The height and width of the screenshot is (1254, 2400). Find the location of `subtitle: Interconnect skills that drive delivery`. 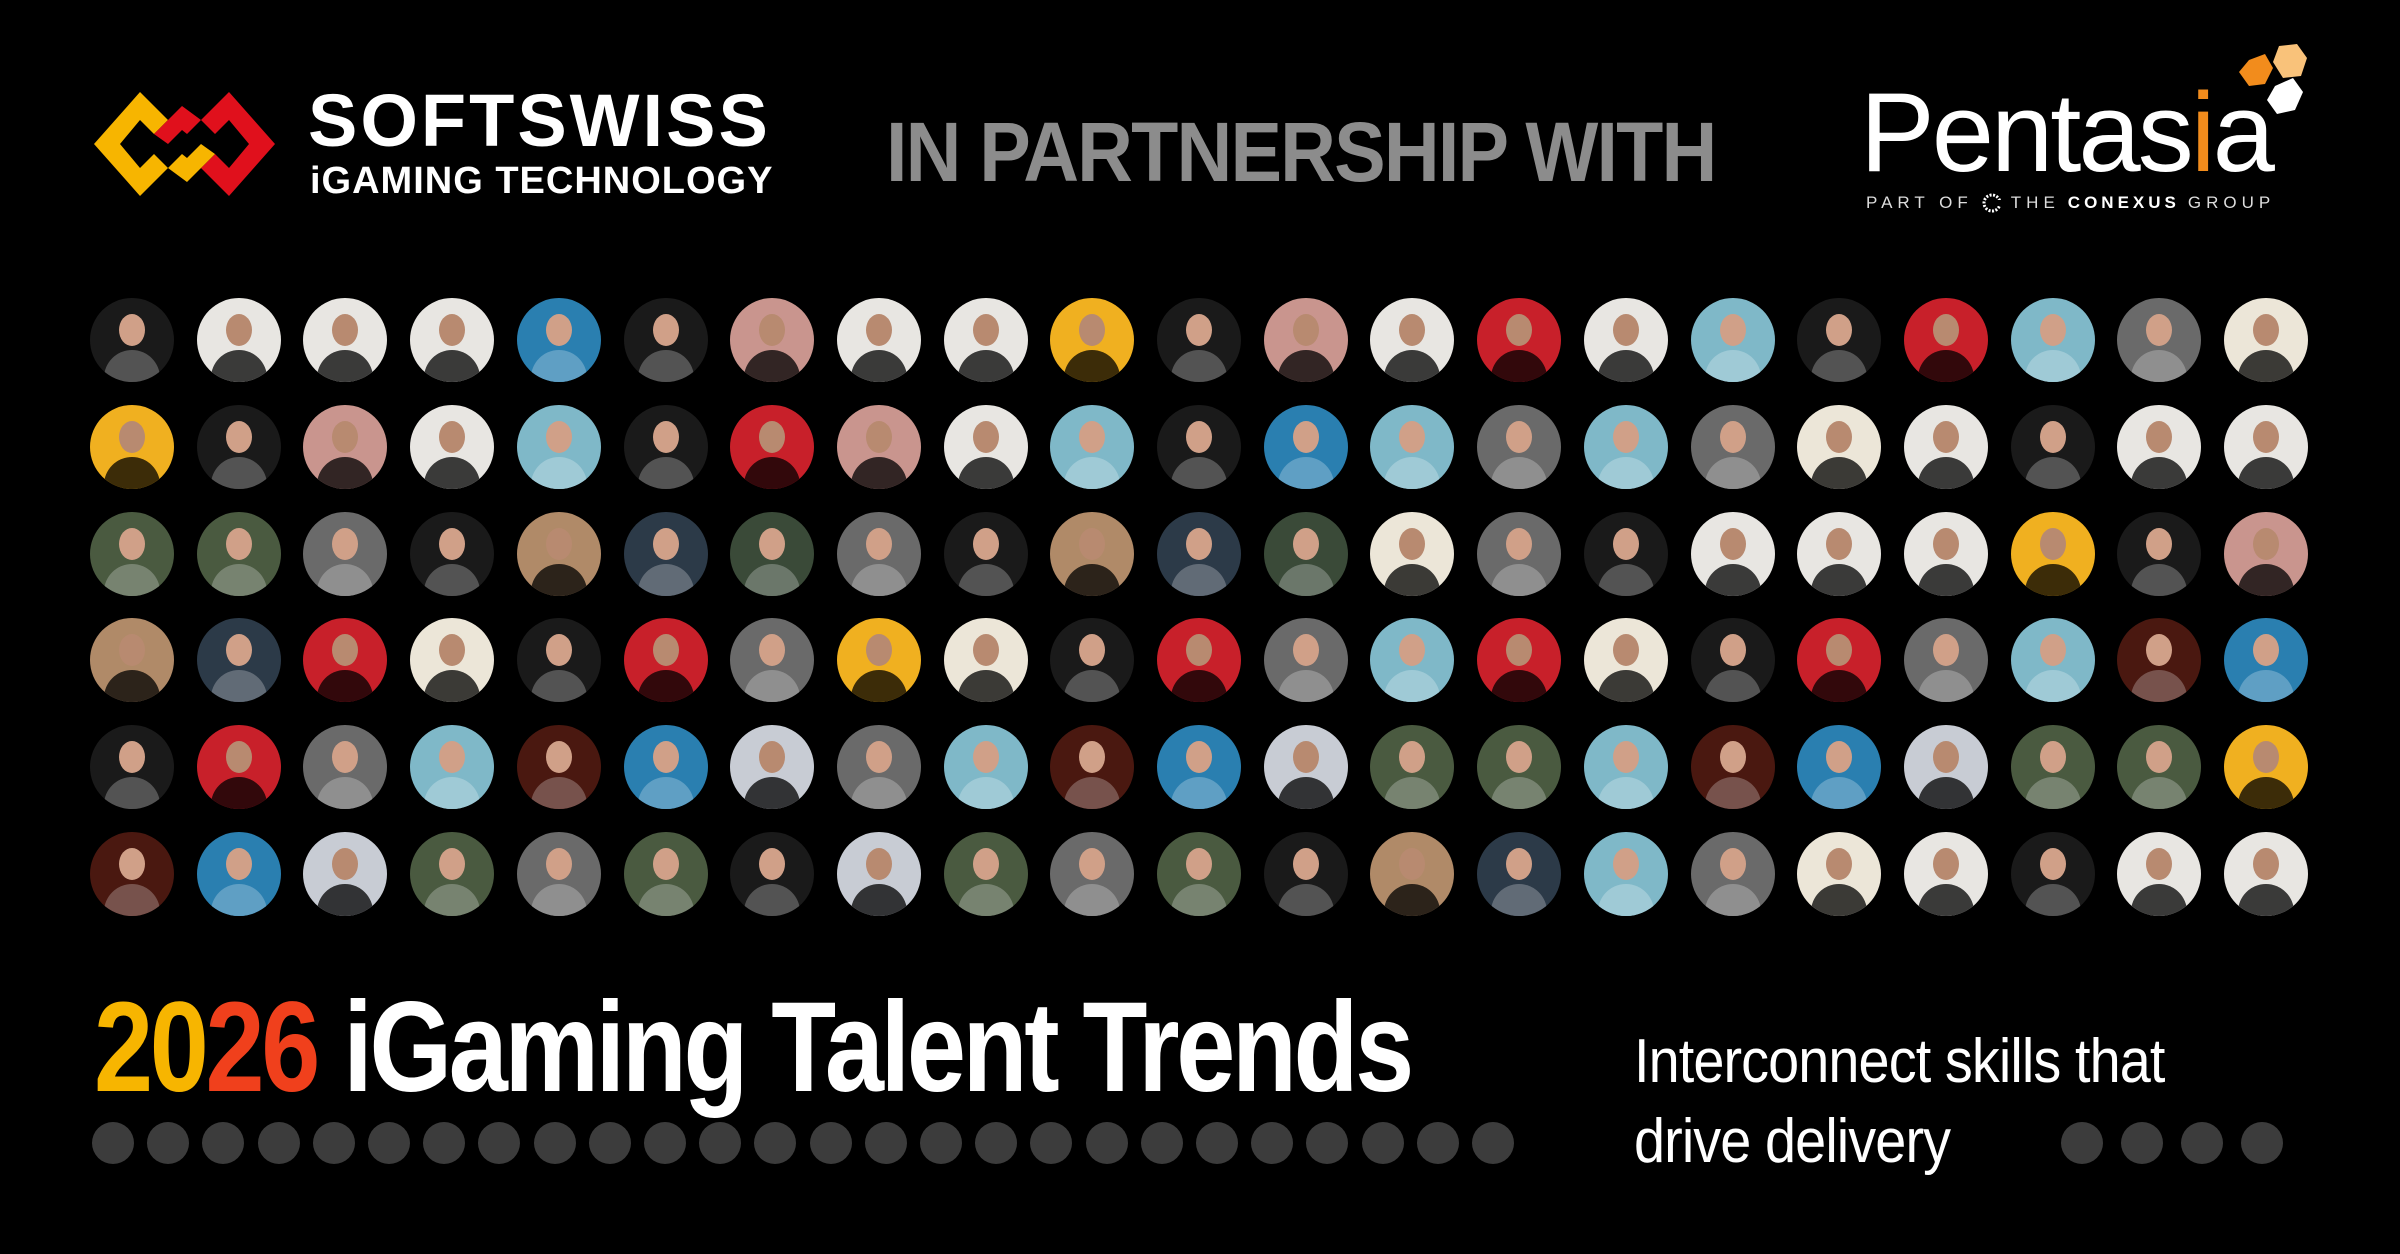

subtitle: Interconnect skills that drive delivery is located at coordinates (1899, 1102).